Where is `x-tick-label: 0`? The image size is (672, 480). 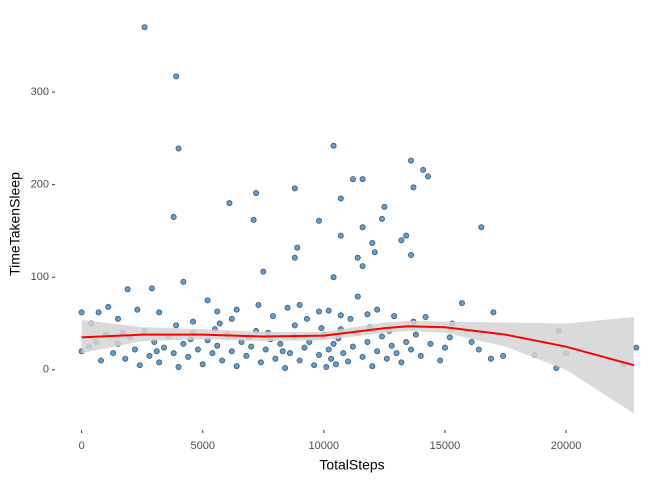 x-tick-label: 0 is located at coordinates (82, 446).